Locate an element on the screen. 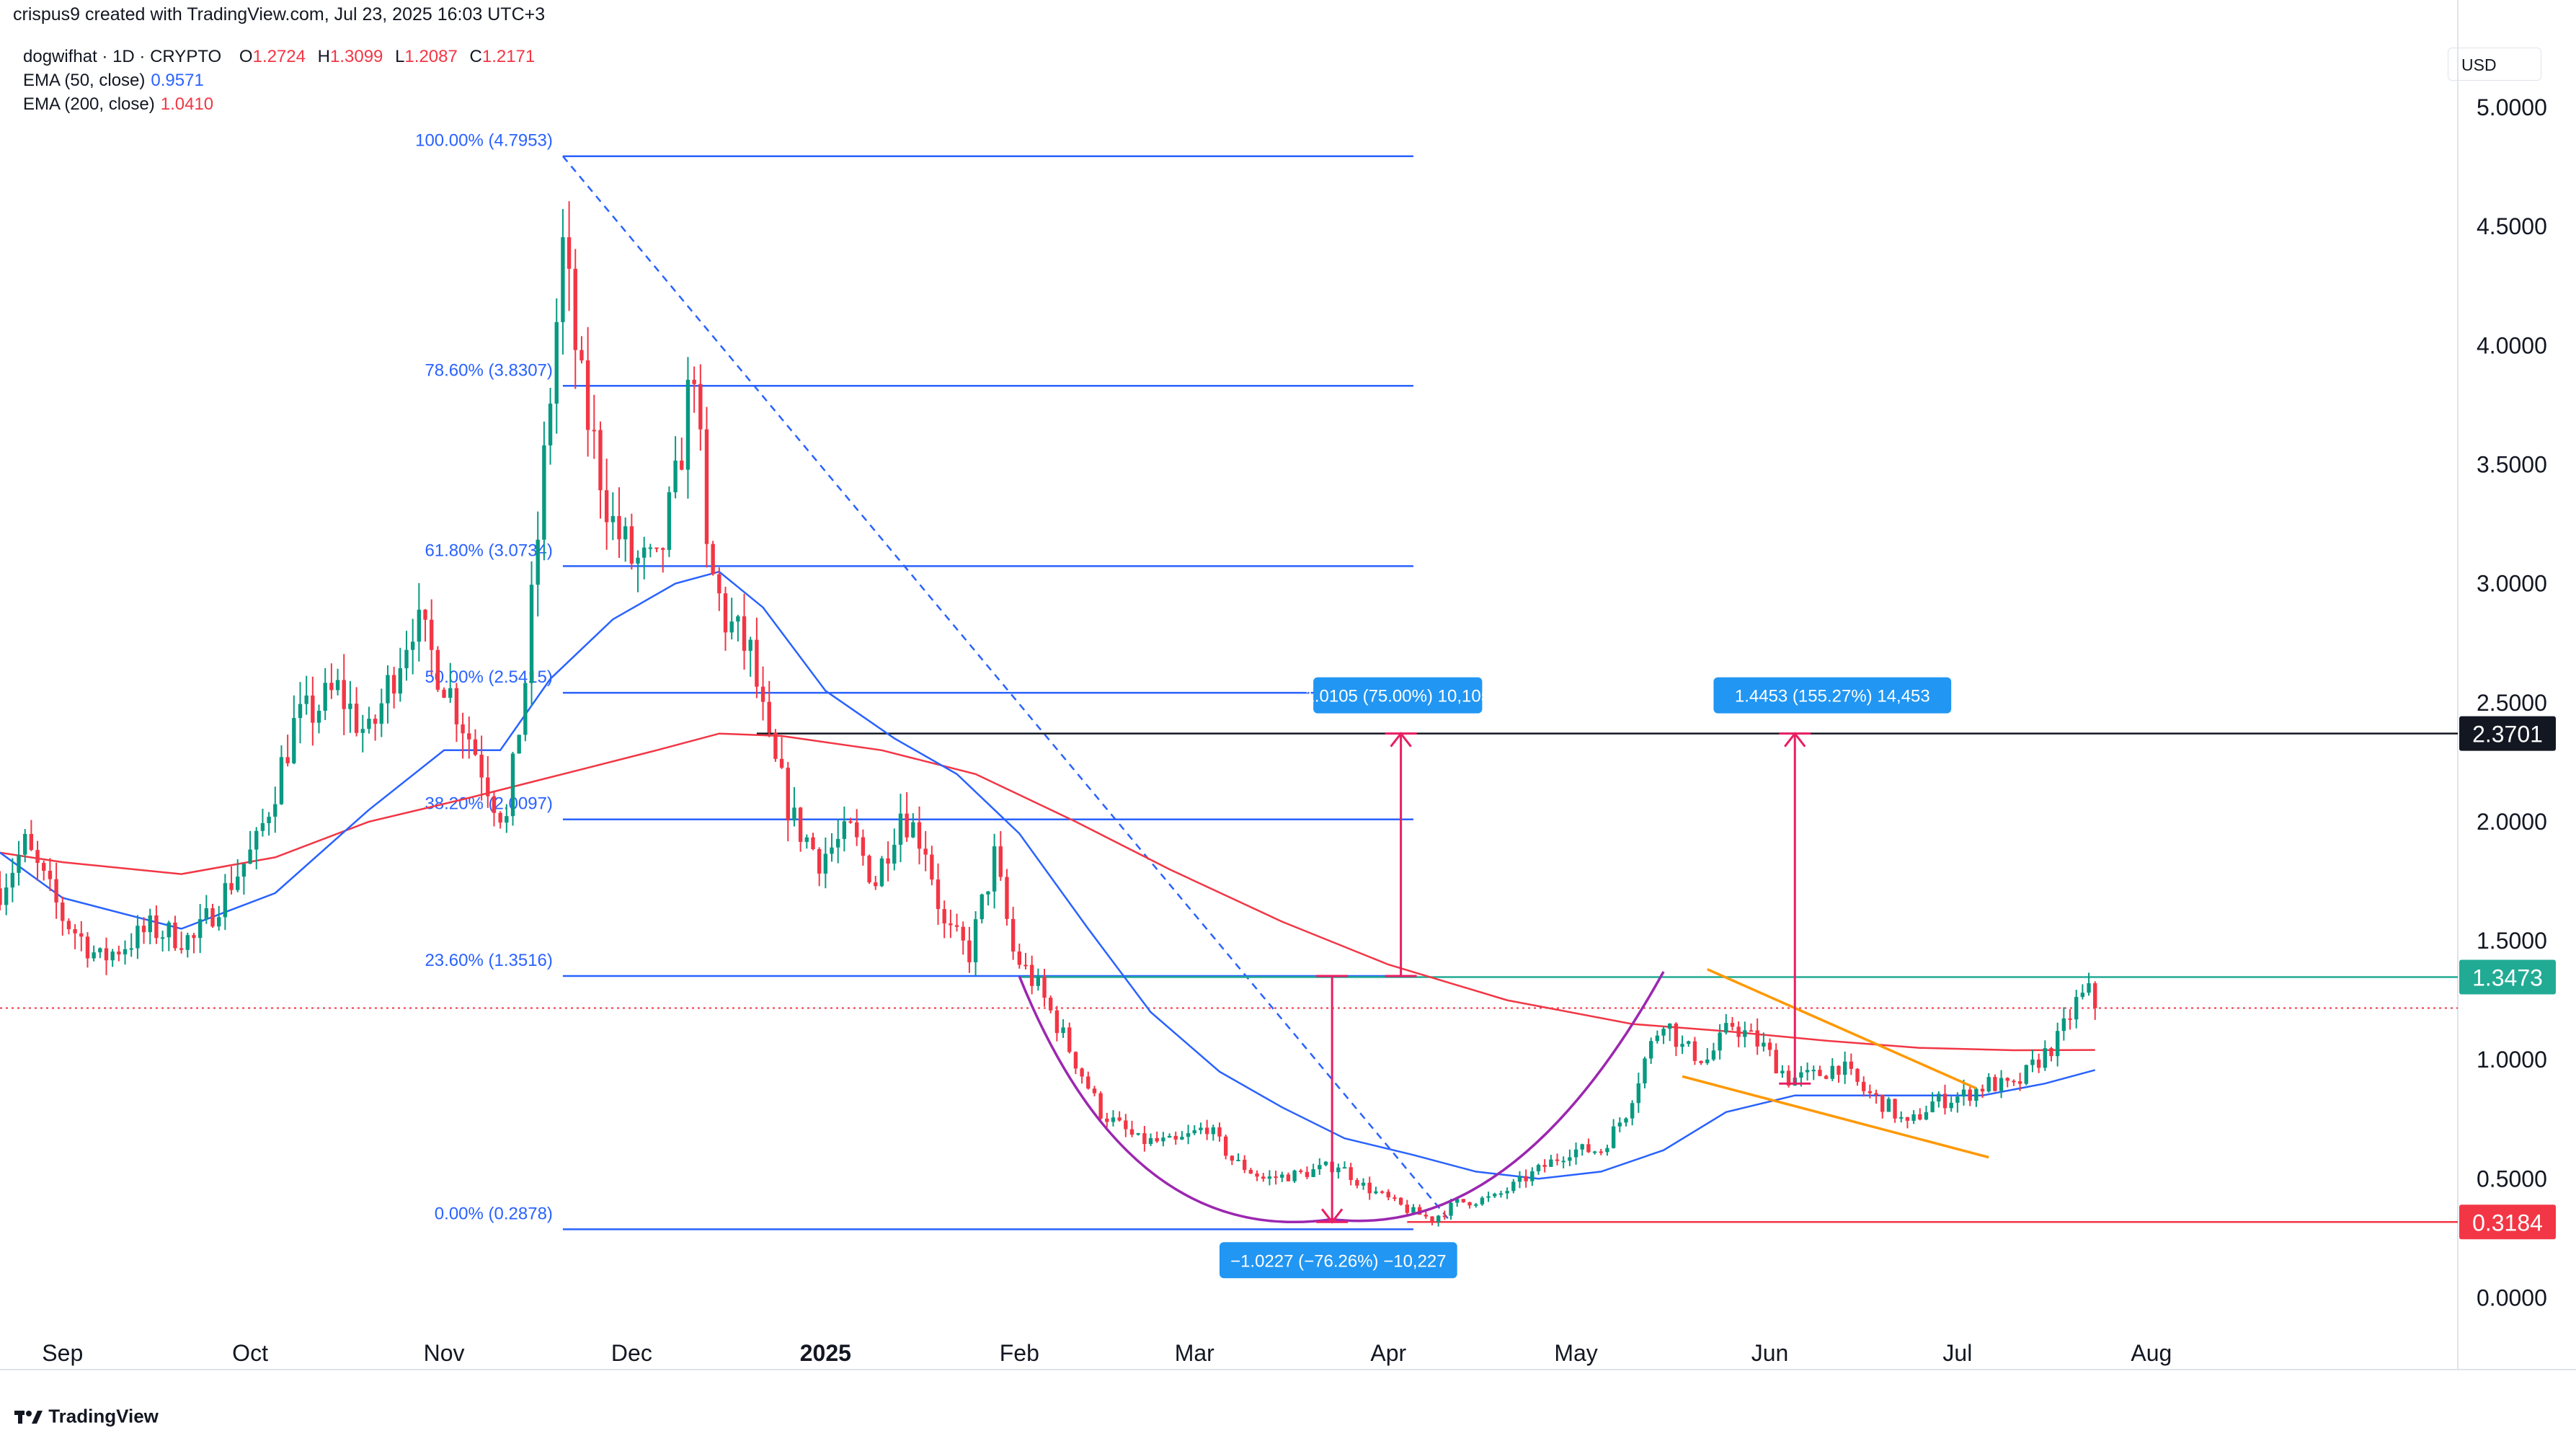  fib-level-label: 78.60% (3.8307) is located at coordinates (488, 370).